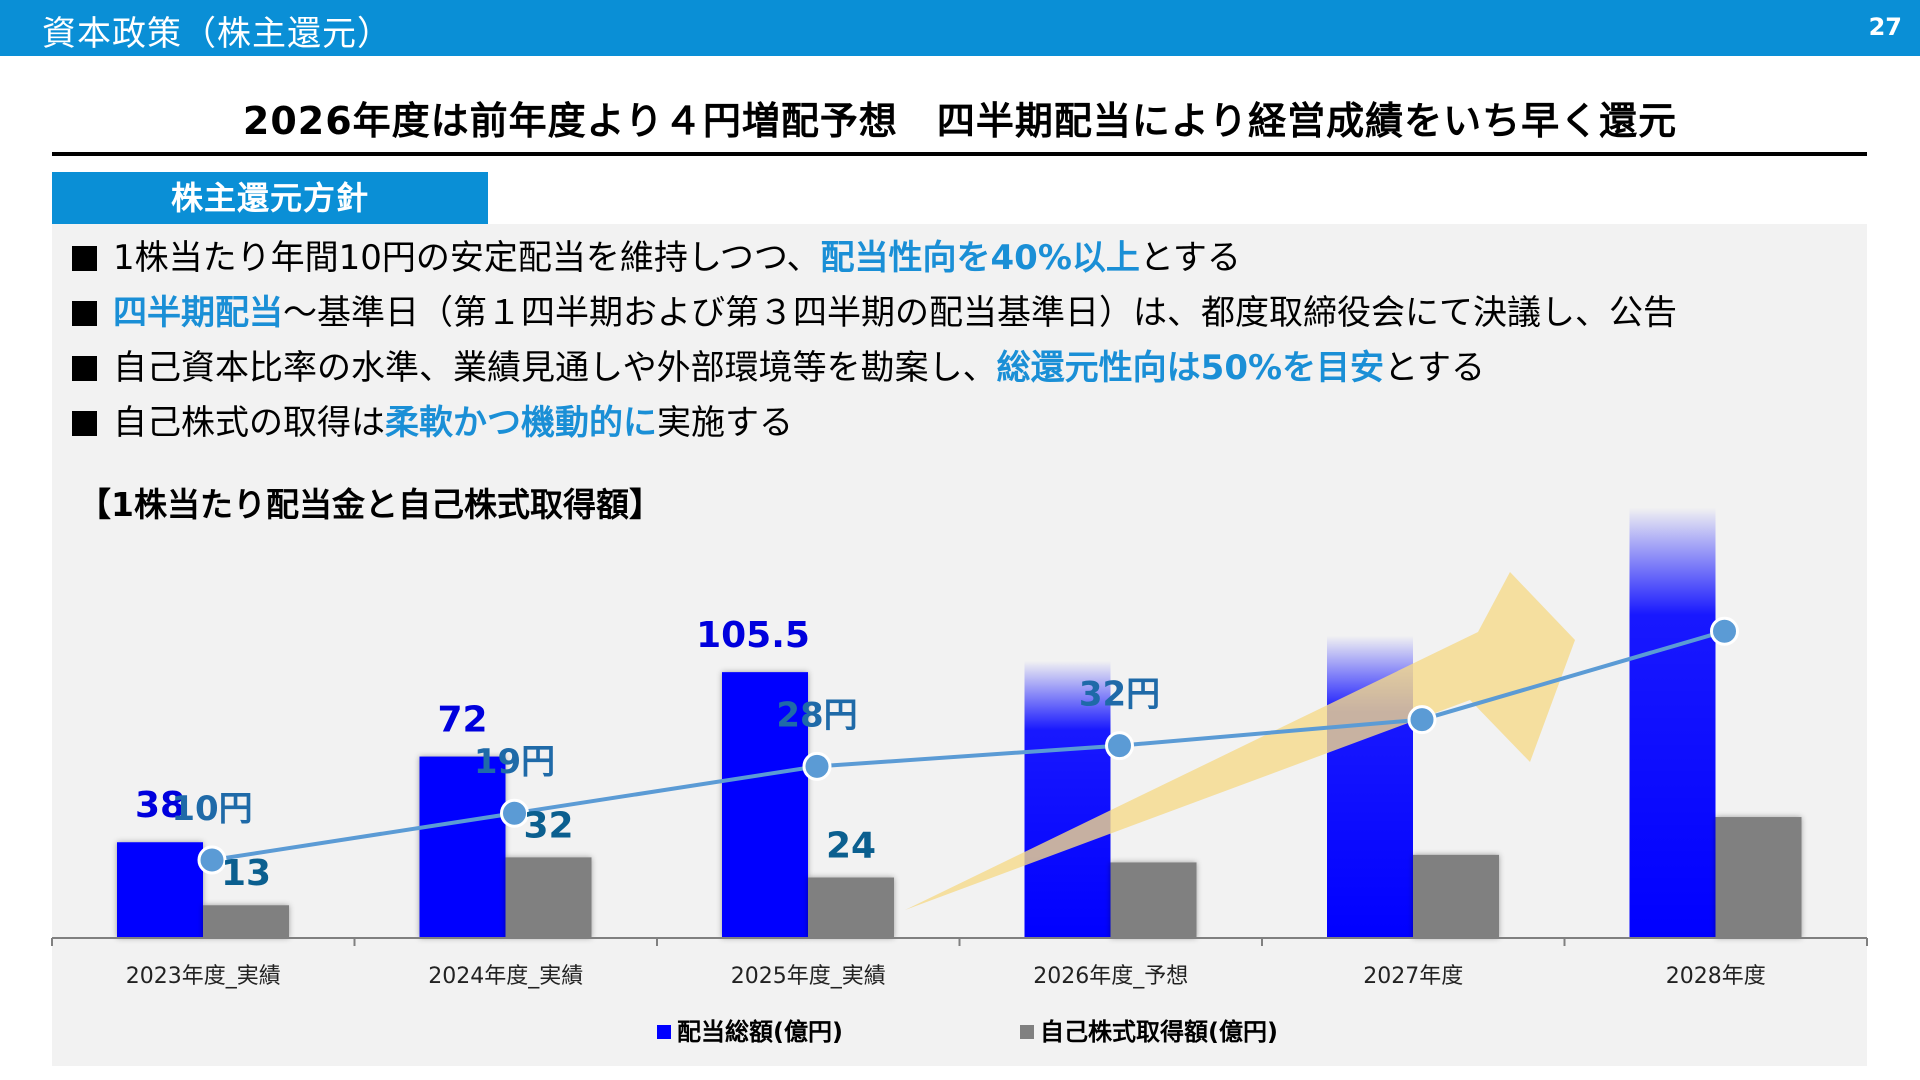 This screenshot has height=1080, width=1920. Describe the element at coordinates (548, 825) in the screenshot. I see `buyback-value-label: 32` at that location.